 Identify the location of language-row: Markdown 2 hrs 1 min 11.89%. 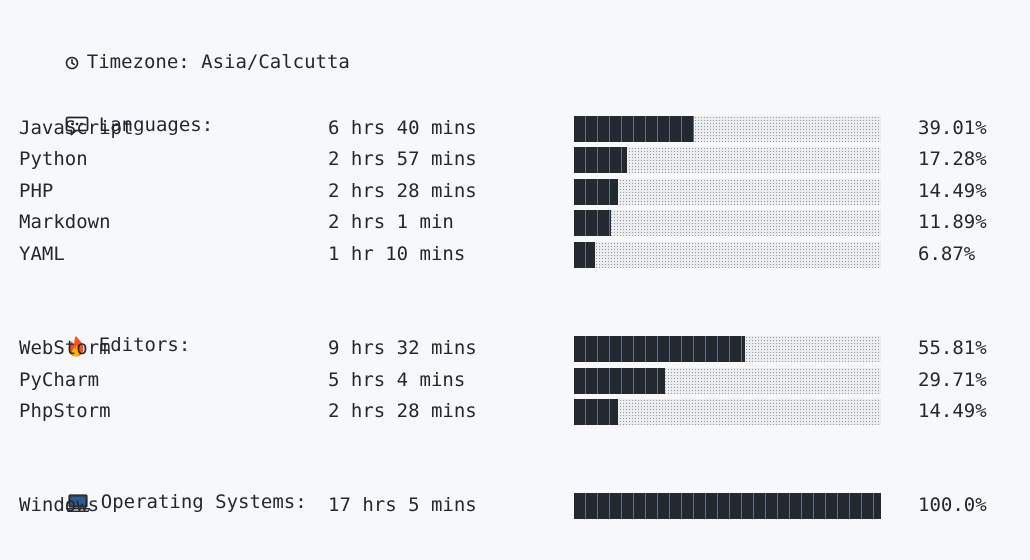
(515, 222).